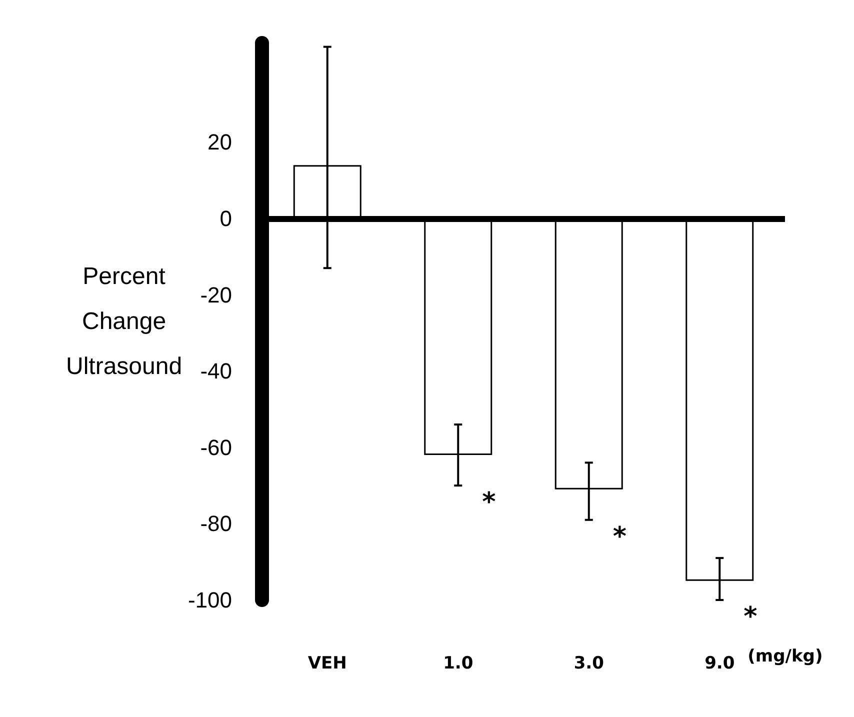 Image resolution: width=854 pixels, height=717 pixels. What do you see at coordinates (327, 664) in the screenshot?
I see `x-tick-label: VEH` at bounding box center [327, 664].